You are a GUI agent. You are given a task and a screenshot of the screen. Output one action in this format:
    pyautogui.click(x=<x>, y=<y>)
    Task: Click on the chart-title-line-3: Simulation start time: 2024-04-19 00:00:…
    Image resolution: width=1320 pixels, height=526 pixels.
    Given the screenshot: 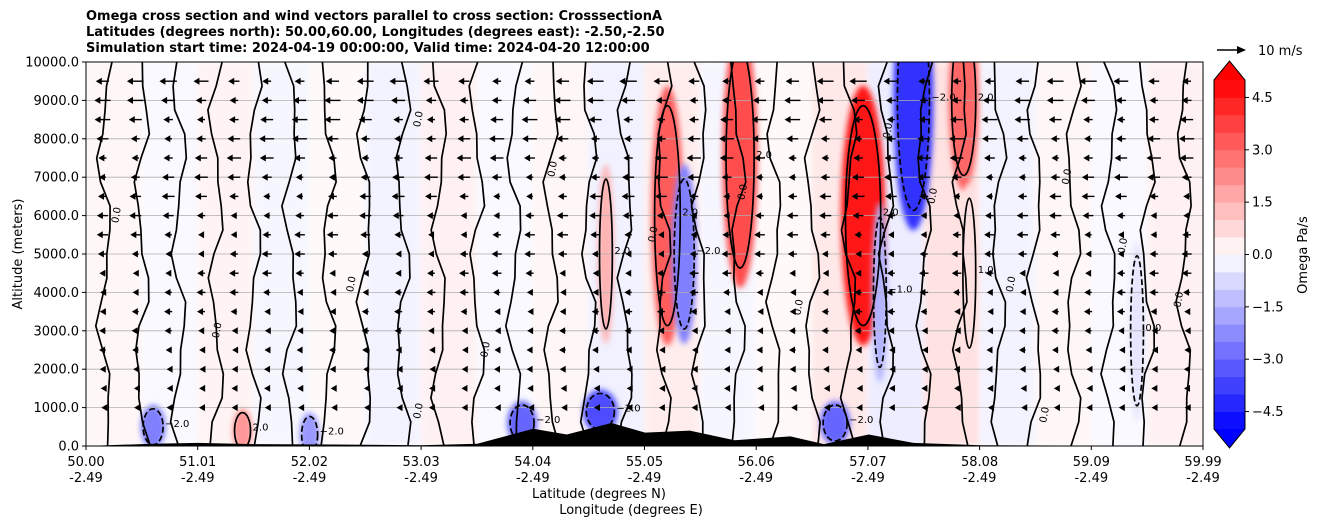 What is the action you would take?
    pyautogui.click(x=368, y=48)
    